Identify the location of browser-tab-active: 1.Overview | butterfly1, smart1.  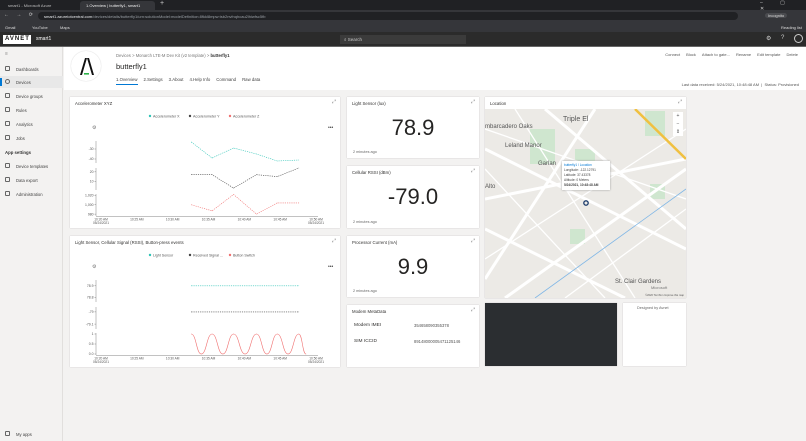
(117, 5).